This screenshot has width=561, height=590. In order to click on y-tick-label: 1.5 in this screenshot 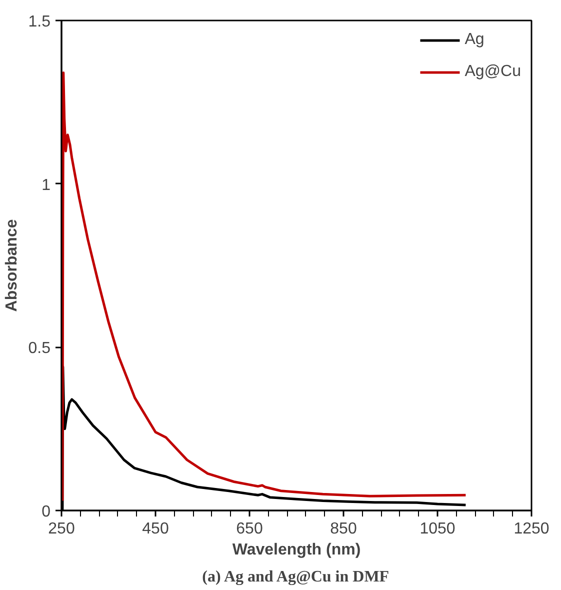, I will do `click(39, 22)`.